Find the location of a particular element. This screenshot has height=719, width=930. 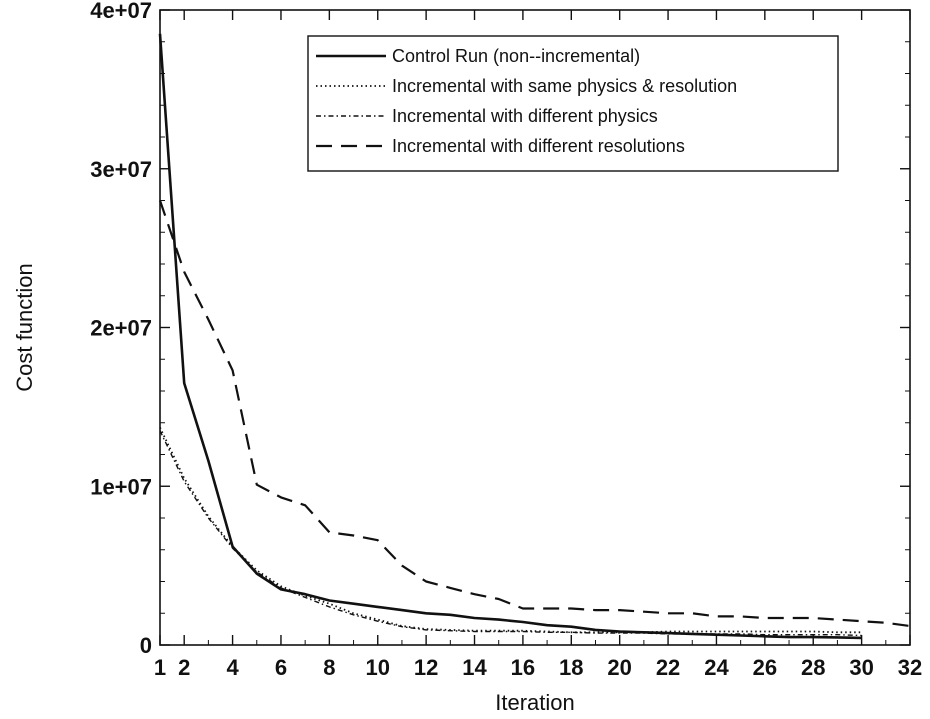

x-tick-label: 10 is located at coordinates (377, 667).